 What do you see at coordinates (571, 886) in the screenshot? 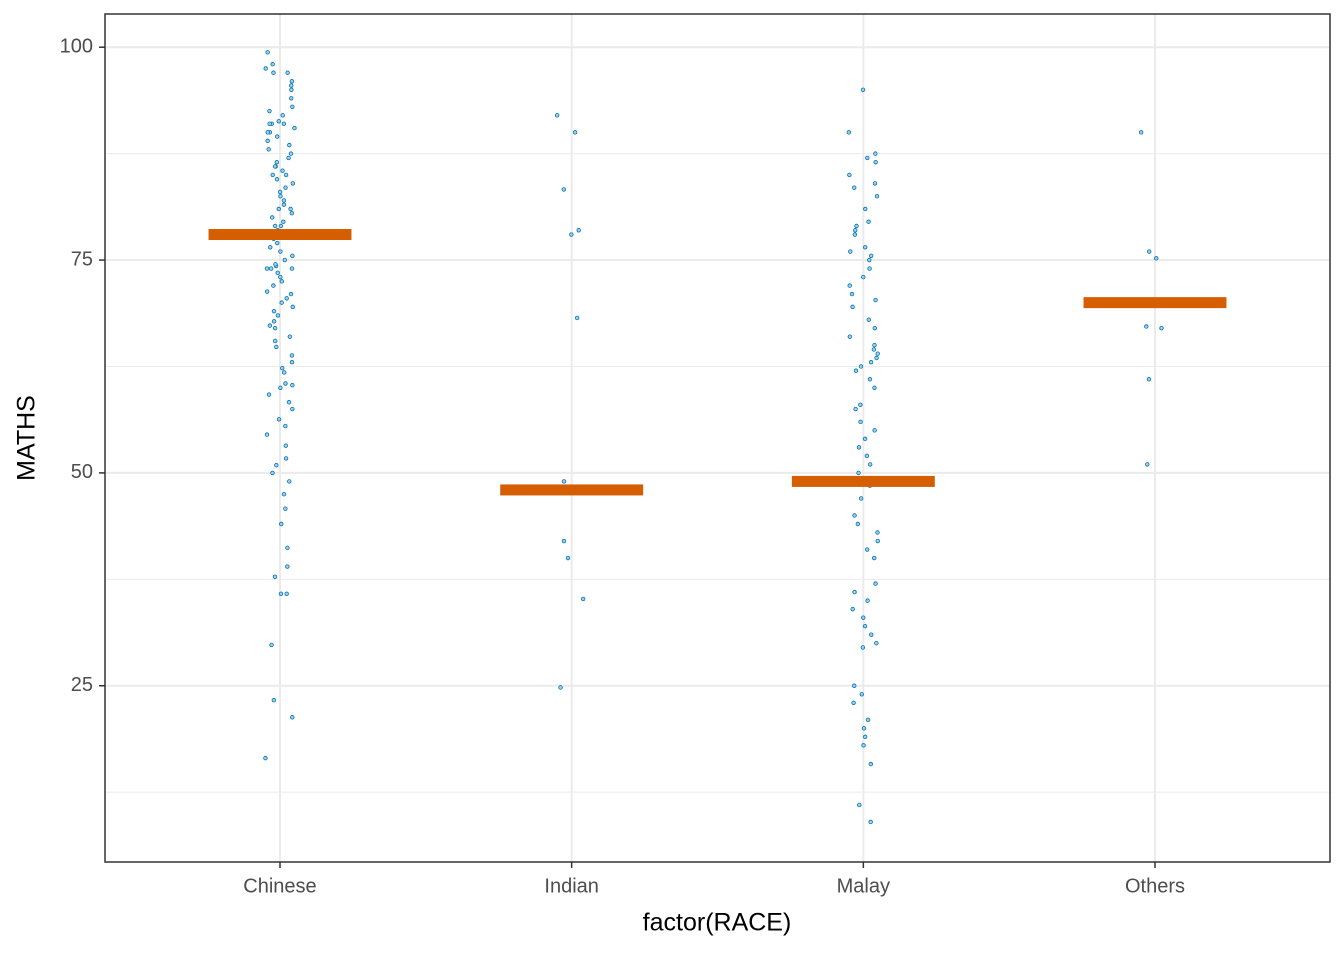
I see `x-tick-label: Indian` at bounding box center [571, 886].